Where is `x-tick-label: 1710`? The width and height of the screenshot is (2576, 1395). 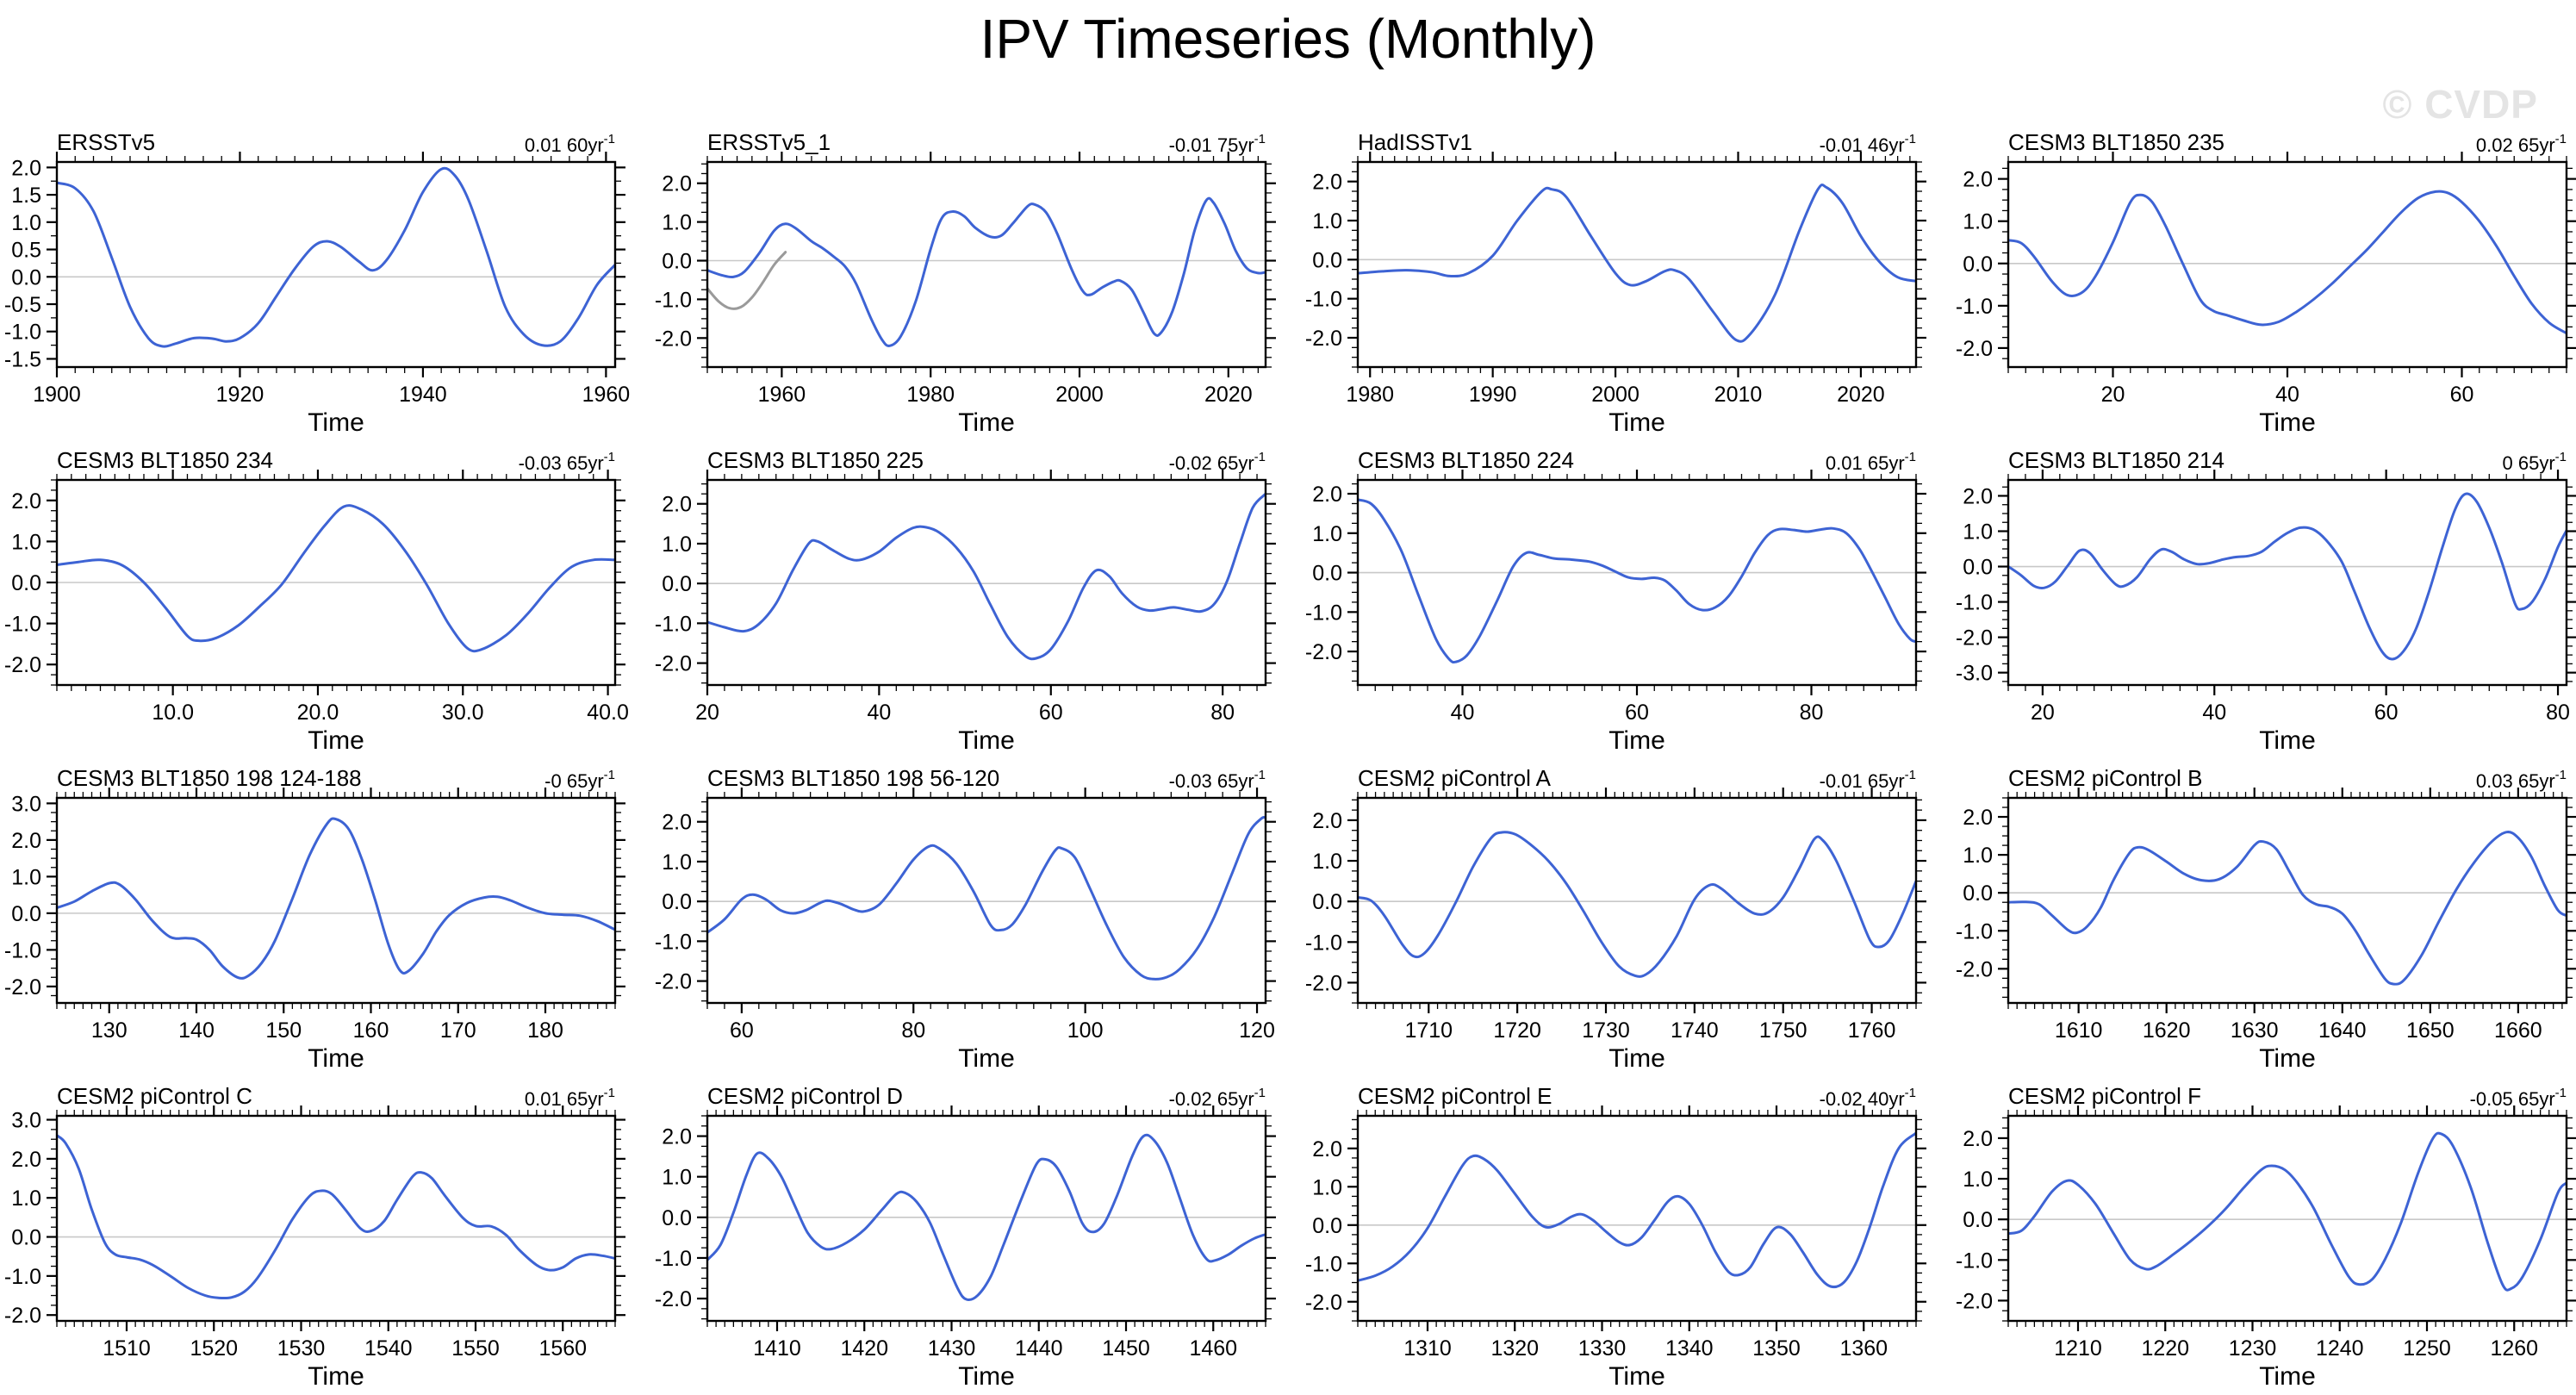
x-tick-label: 1710 is located at coordinates (1429, 1030).